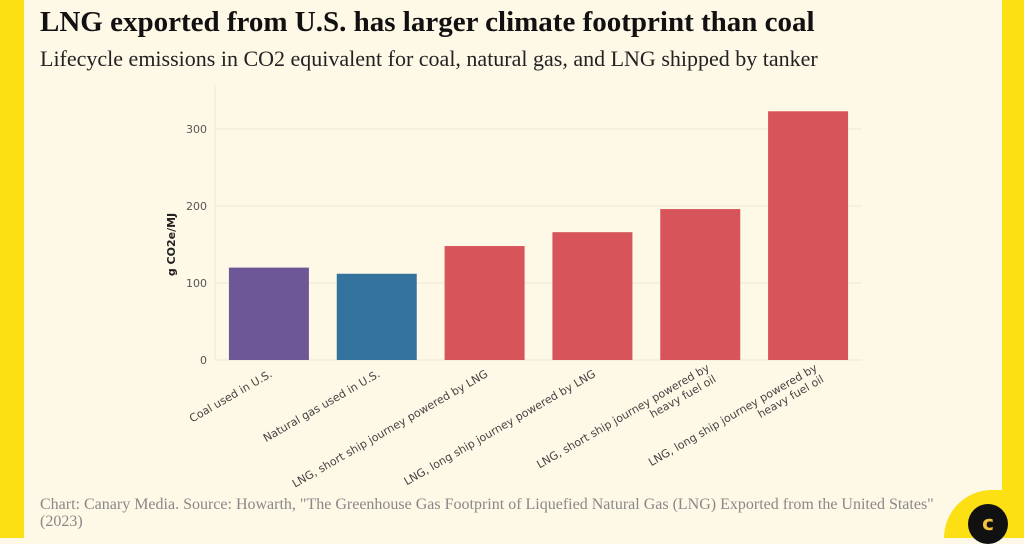 The width and height of the screenshot is (1024, 544). I want to click on x-tick-label-line: LNG, short ship journey powered by LNG, so click(390, 428).